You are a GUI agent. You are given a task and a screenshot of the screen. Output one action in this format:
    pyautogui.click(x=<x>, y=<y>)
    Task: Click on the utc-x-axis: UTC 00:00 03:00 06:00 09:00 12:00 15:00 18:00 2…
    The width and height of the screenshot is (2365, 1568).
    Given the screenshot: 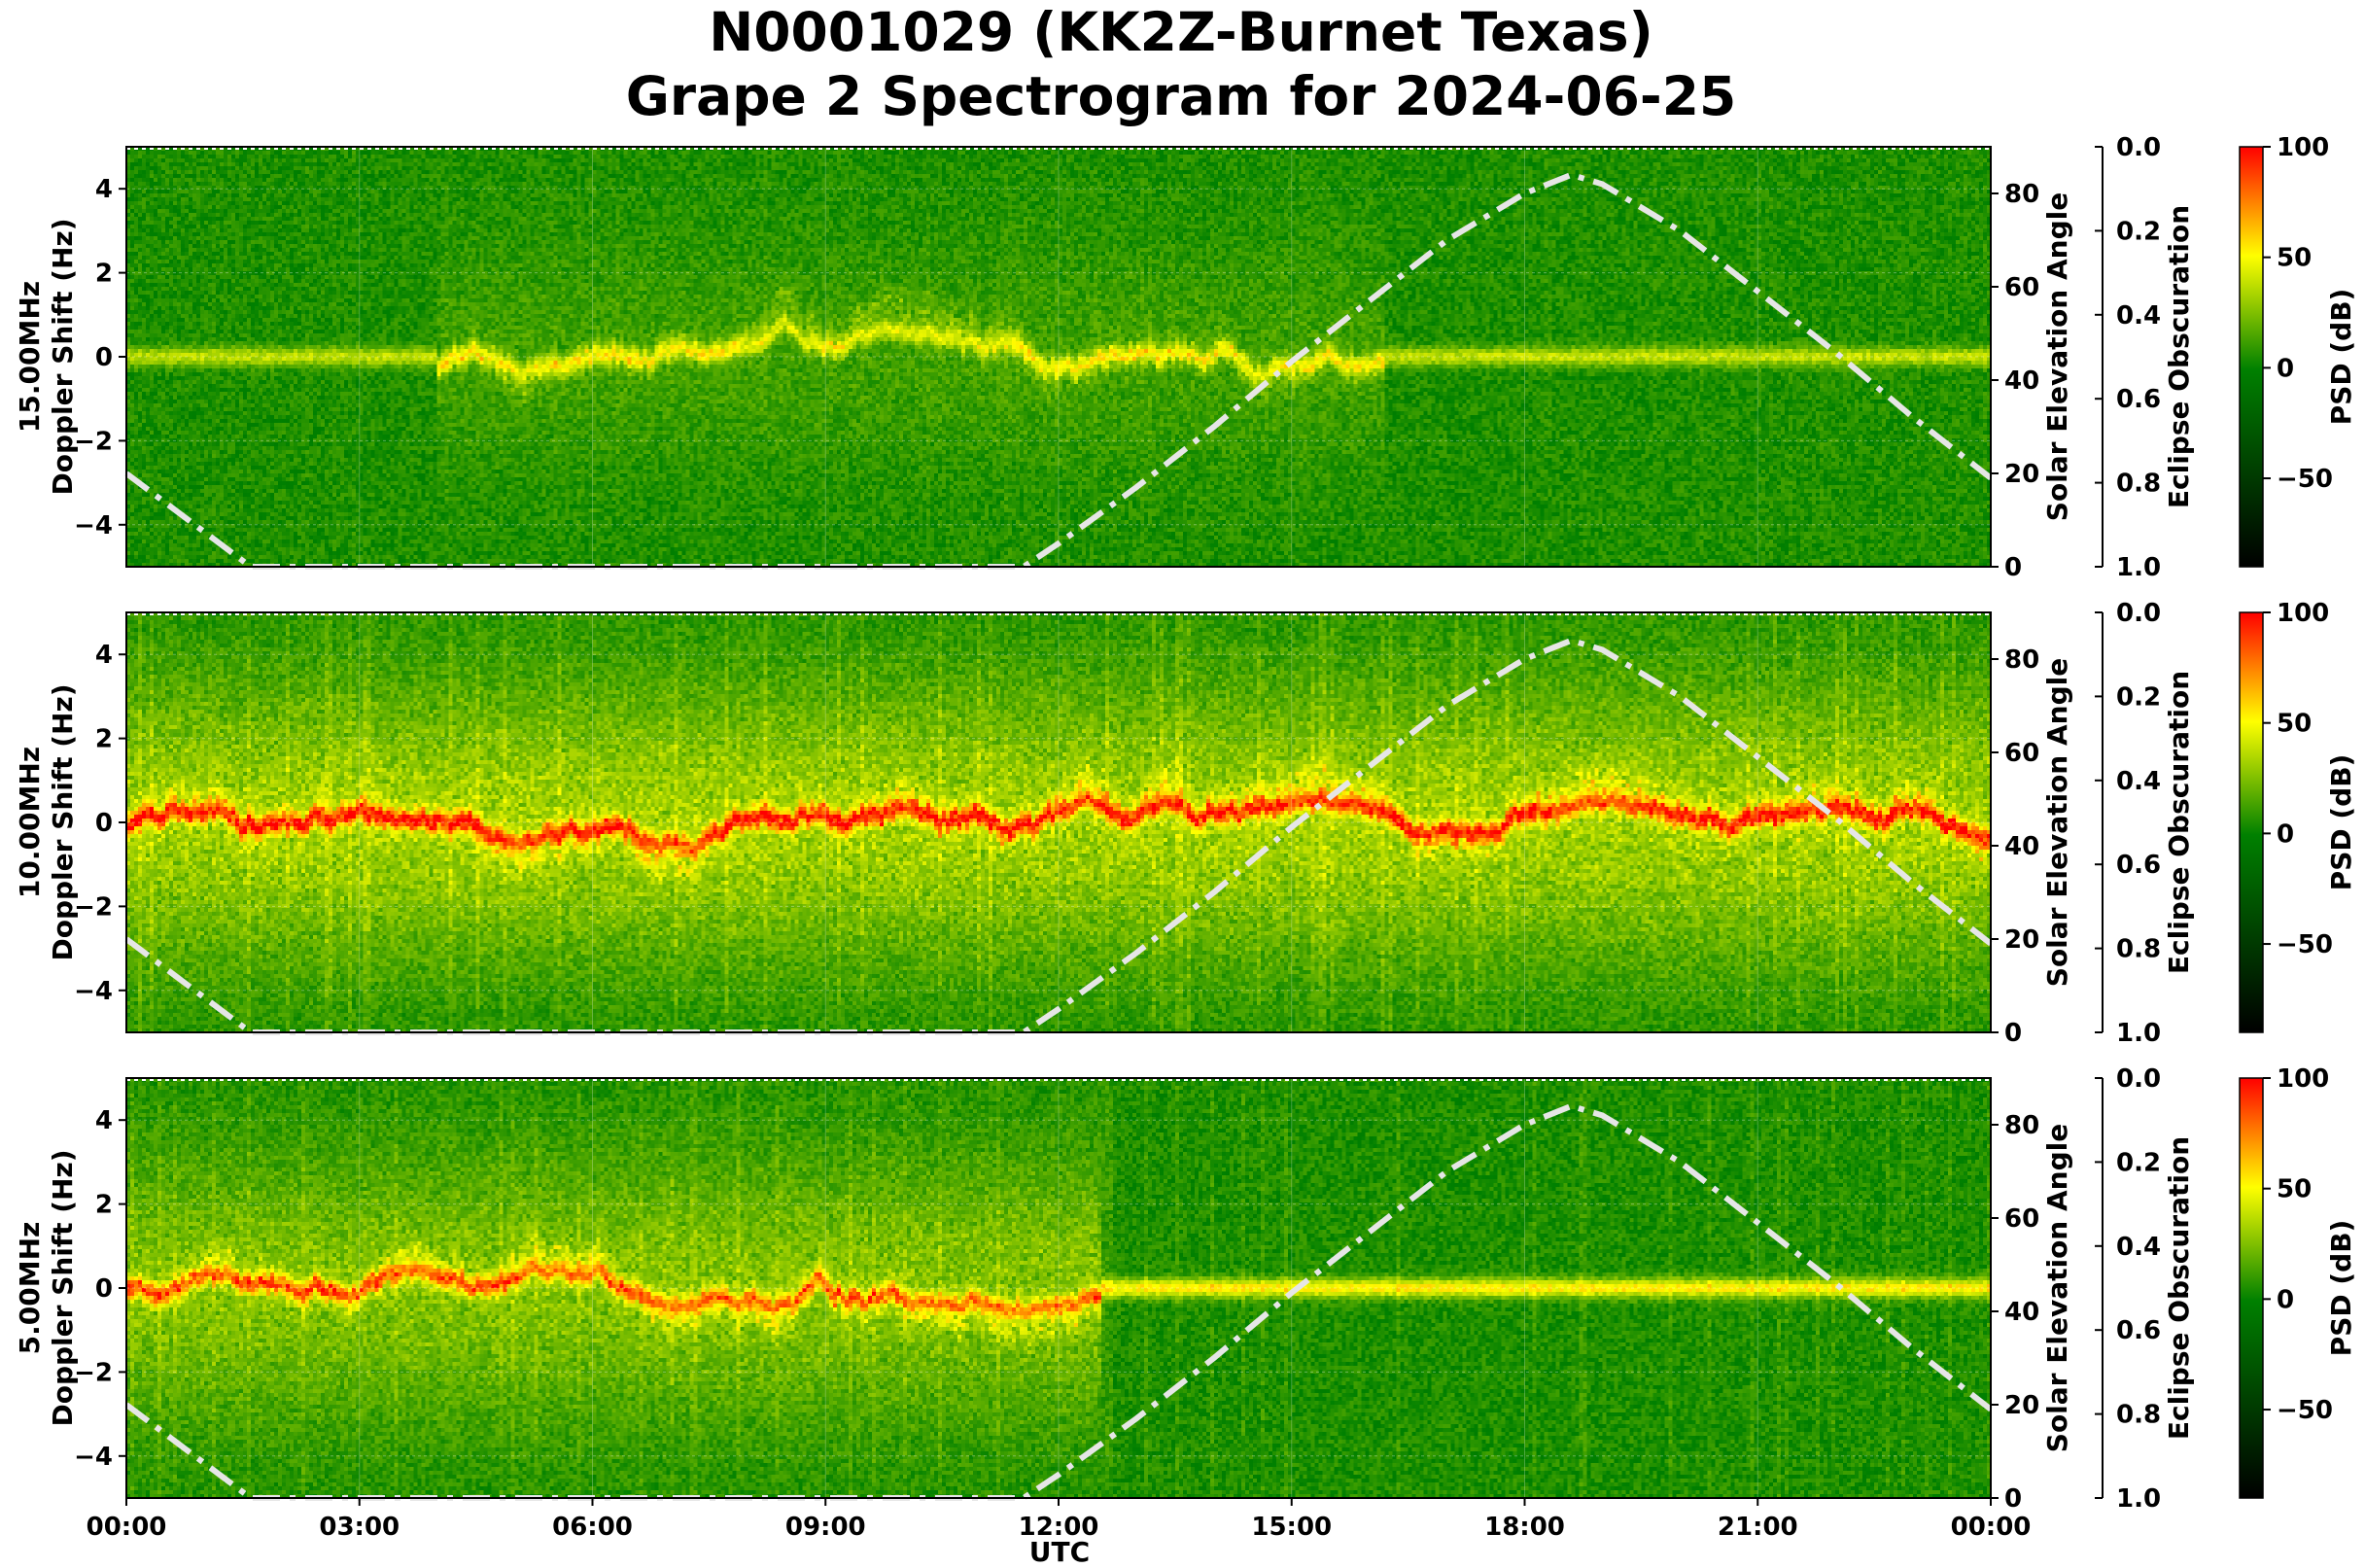 What is the action you would take?
    pyautogui.click(x=1060, y=1533)
    